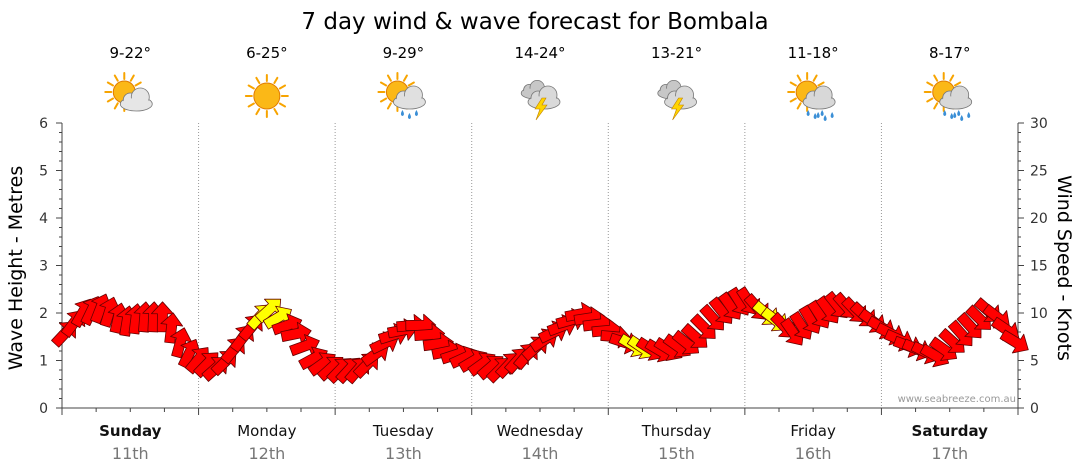 The height and width of the screenshot is (475, 1080). I want to click on sunny-icon, so click(266, 96).